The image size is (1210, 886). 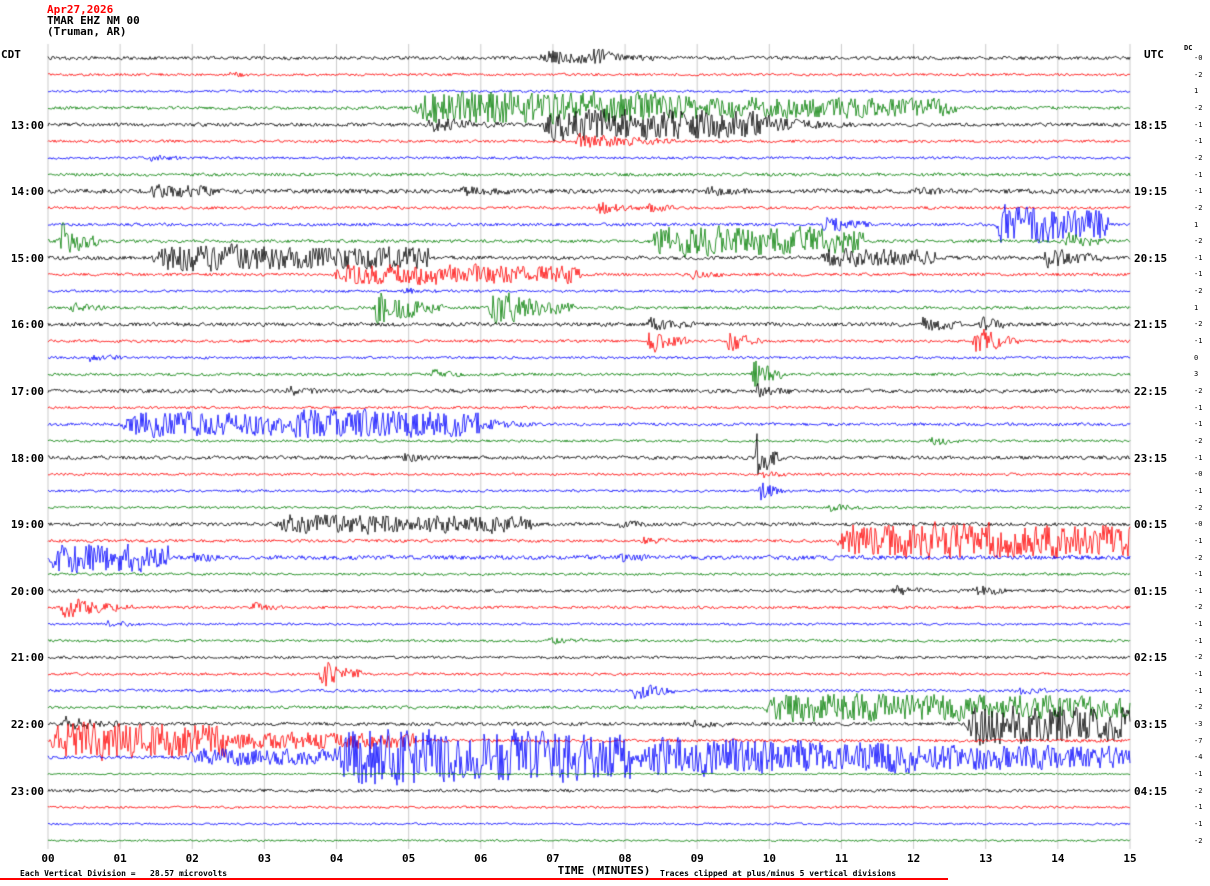 I want to click on station-code: TMAR EHZ NM 00, so click(x=93, y=20).